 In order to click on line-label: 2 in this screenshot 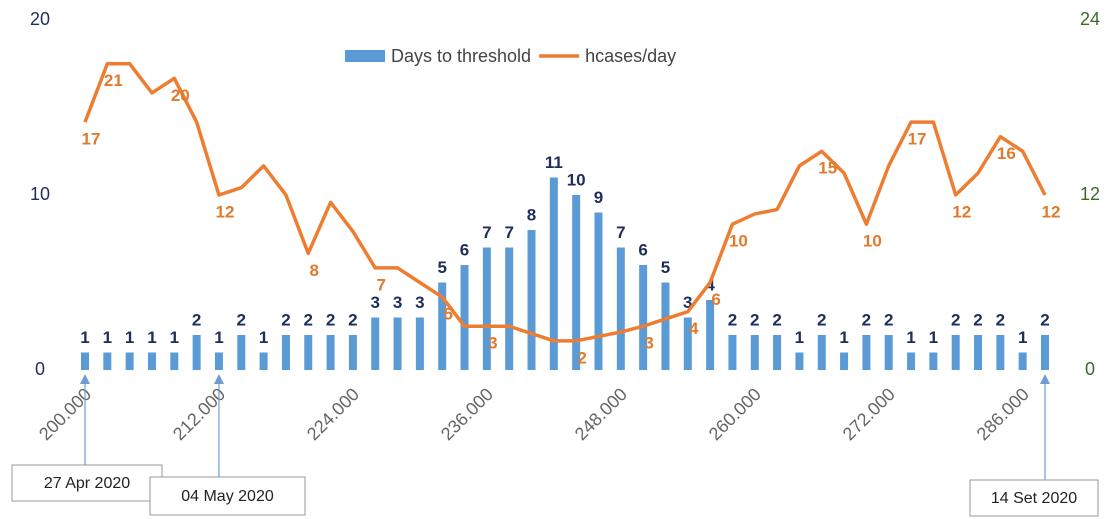, I will do `click(581, 357)`.